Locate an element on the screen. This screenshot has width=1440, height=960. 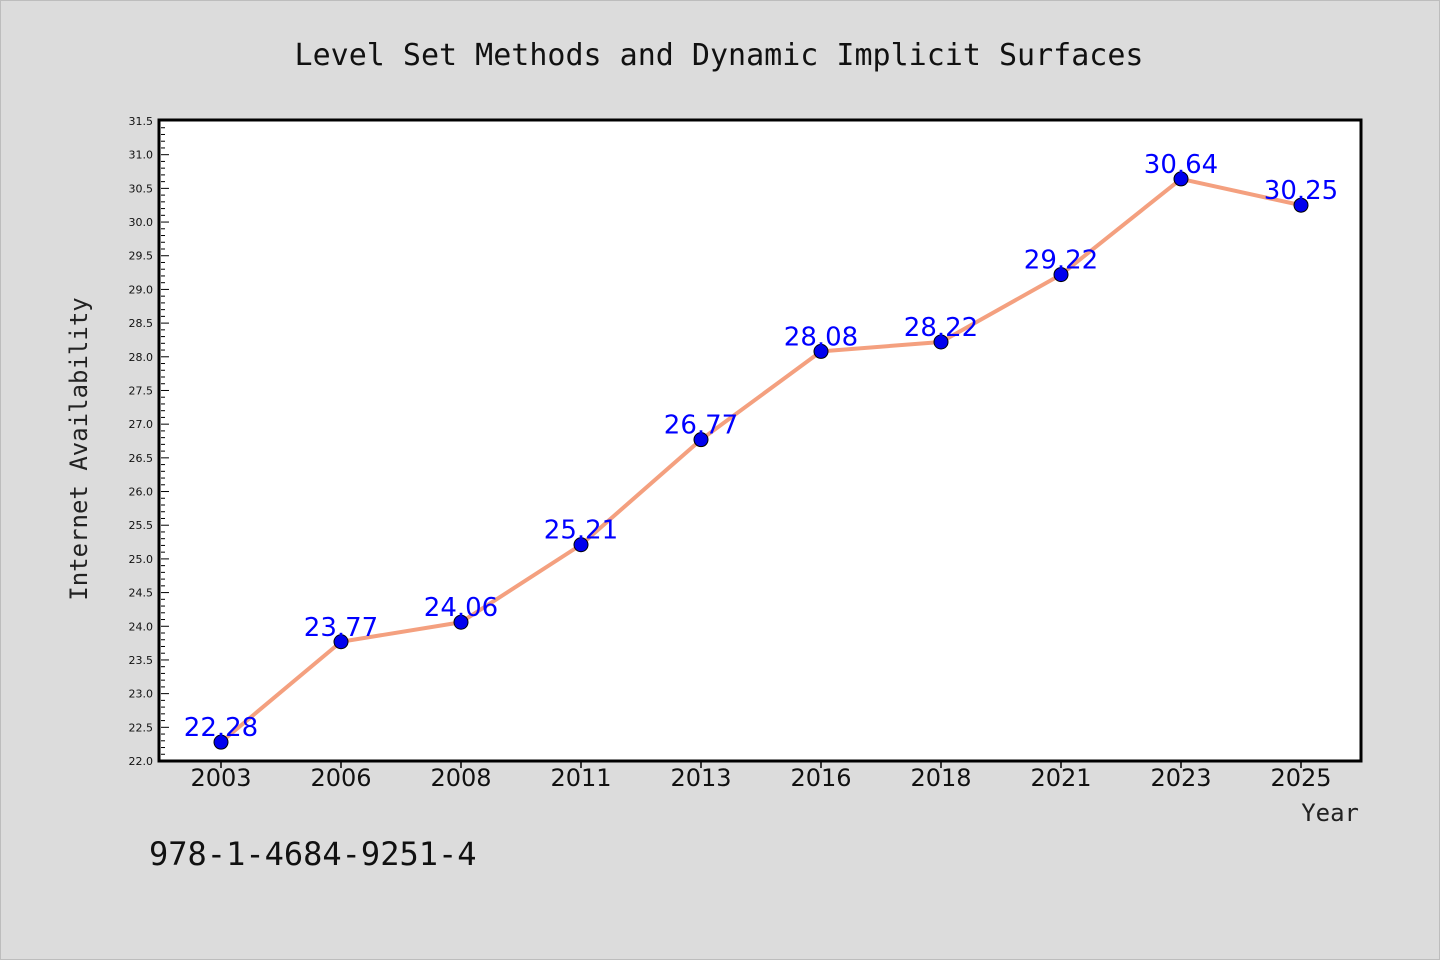
y-tick-label: 27.0 is located at coordinates (141, 424).